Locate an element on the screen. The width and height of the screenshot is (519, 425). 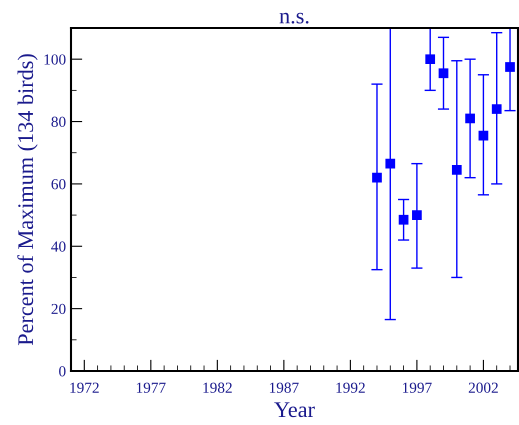
x-tick-label: 1977 is located at coordinates (151, 387).